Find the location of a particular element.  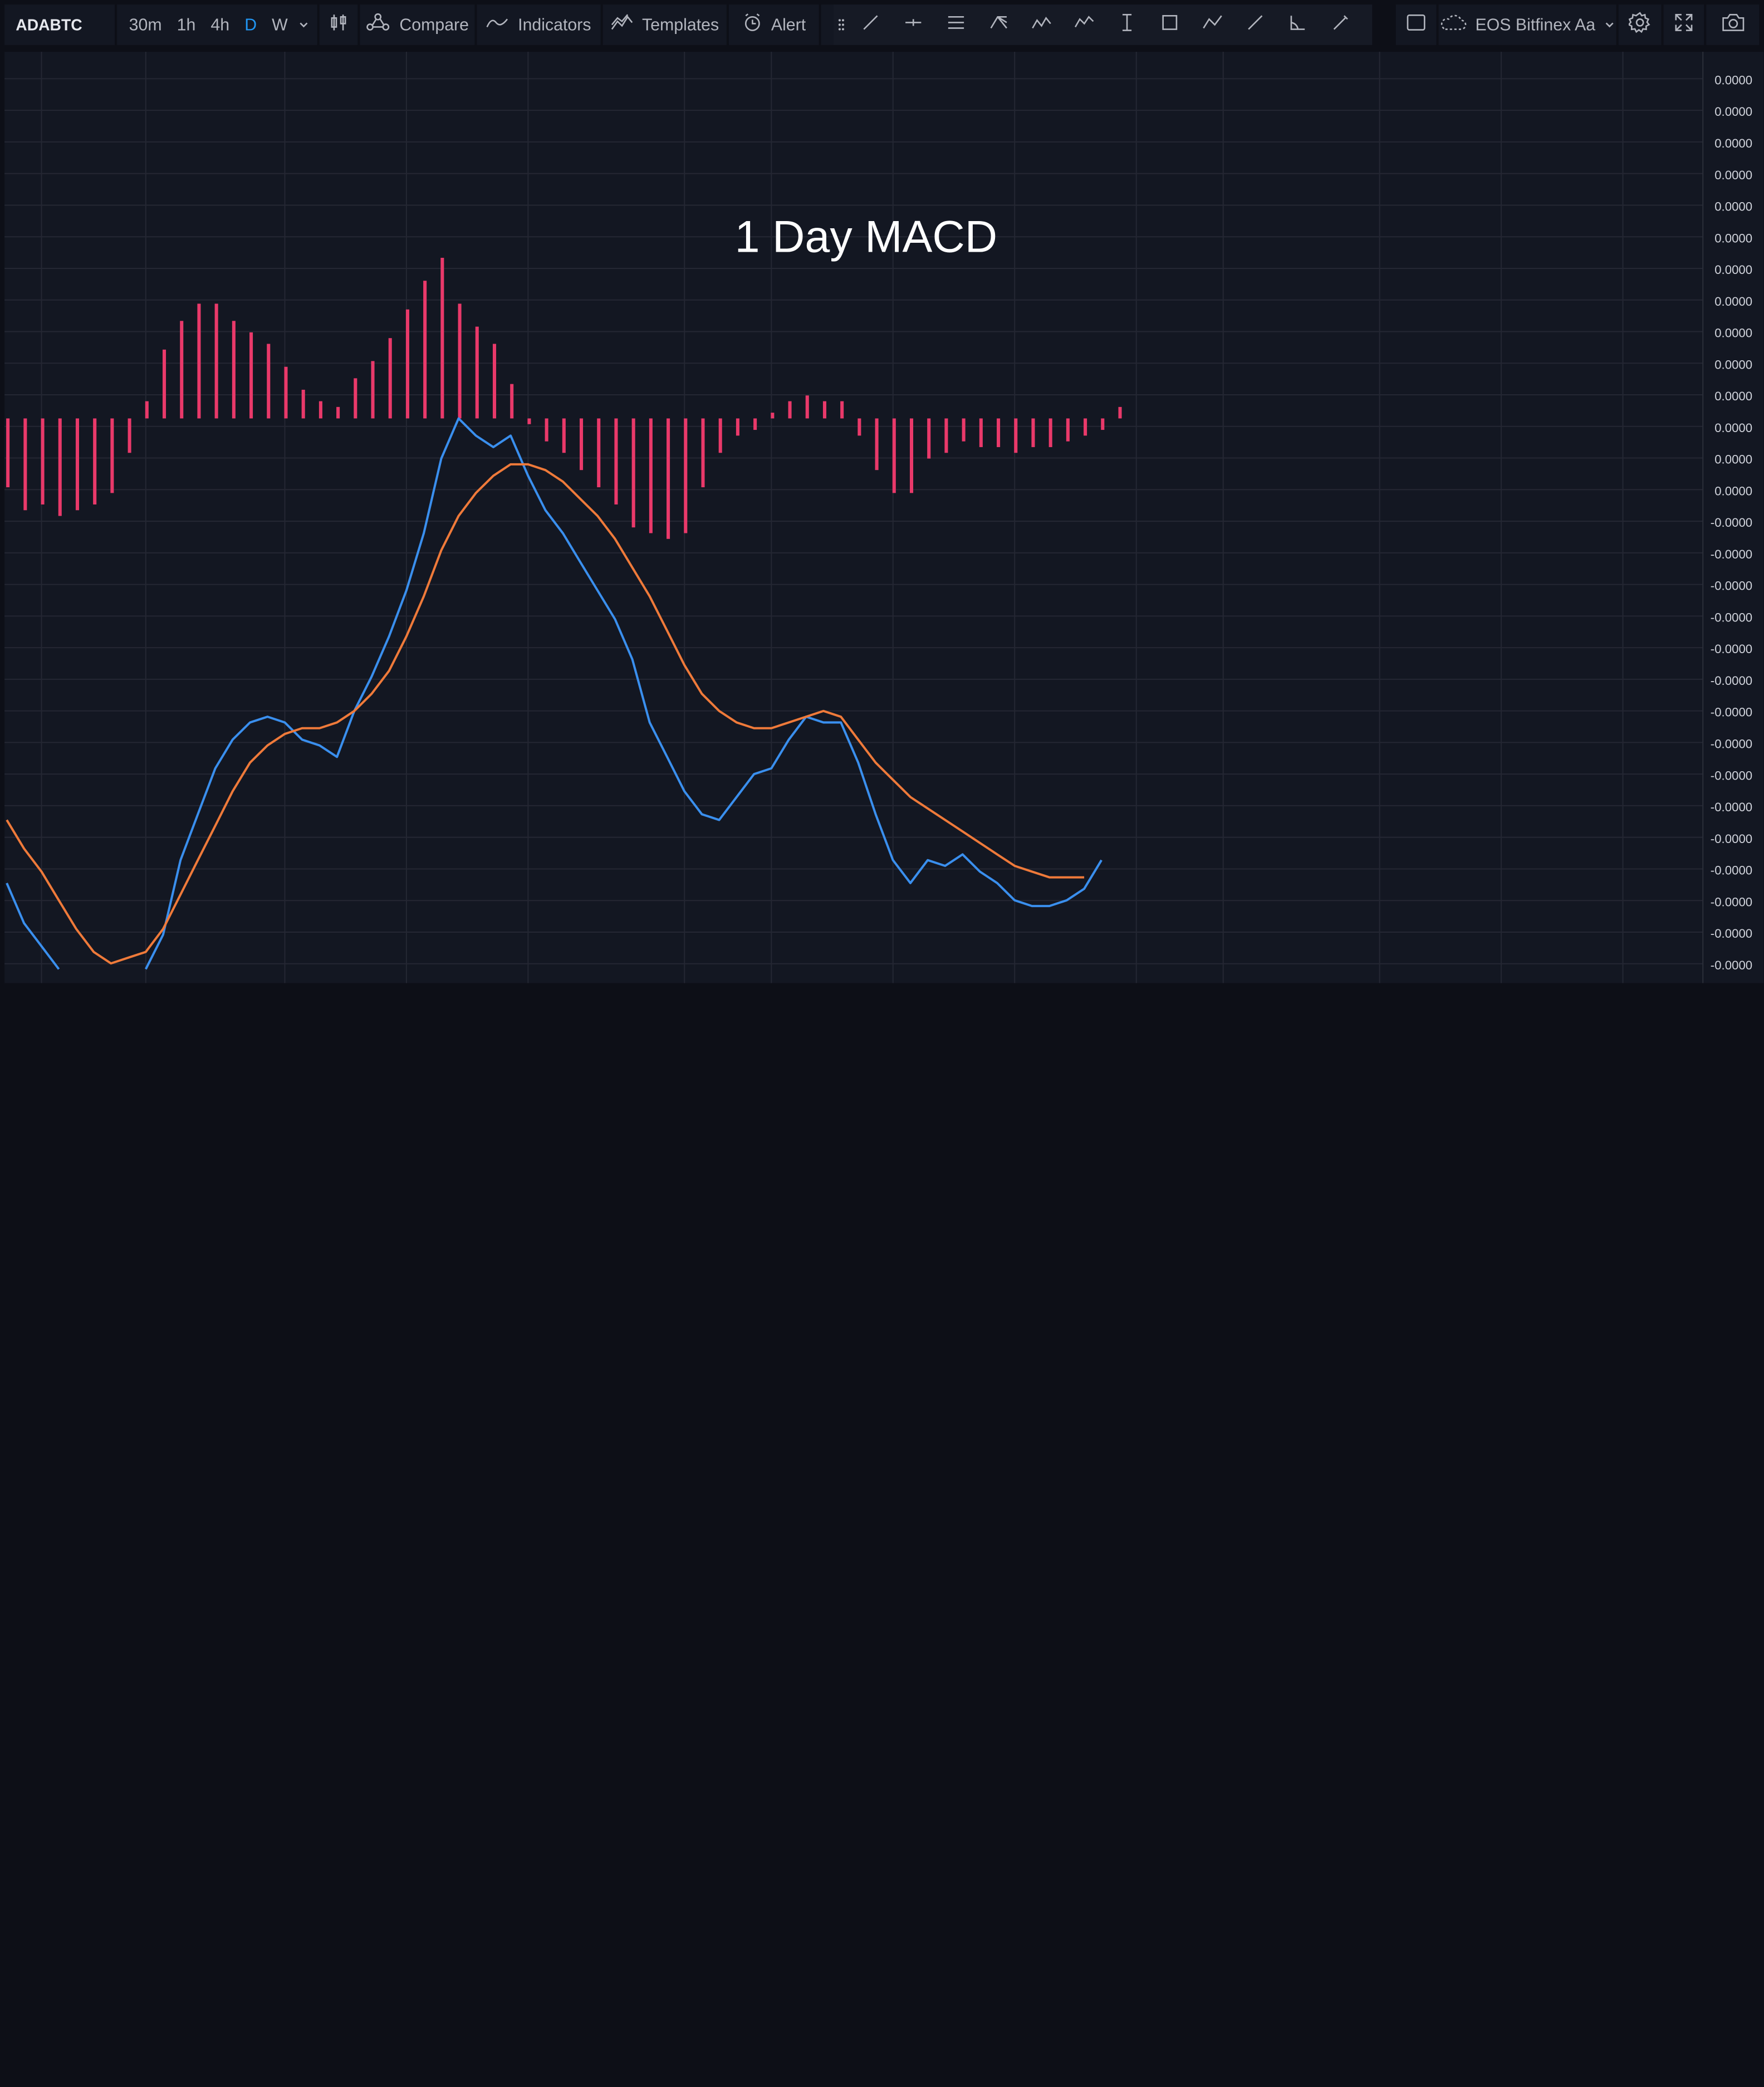

brush-tool-button is located at coordinates (1340, 24).